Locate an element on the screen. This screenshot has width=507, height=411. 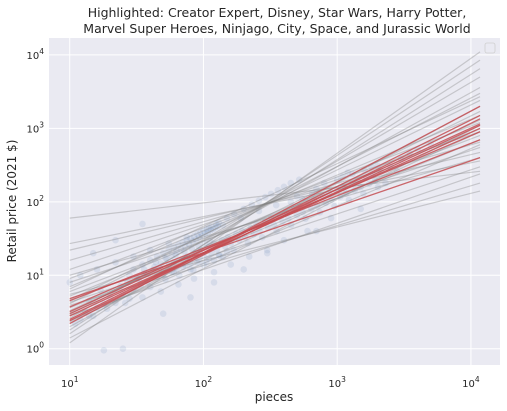
x-tick-label: 102 is located at coordinates (204, 382).